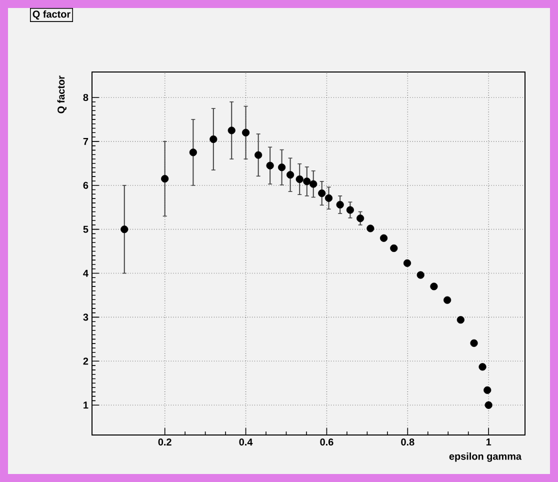 The height and width of the screenshot is (482, 558). I want to click on y-axis-title: Q factor, so click(61, 95).